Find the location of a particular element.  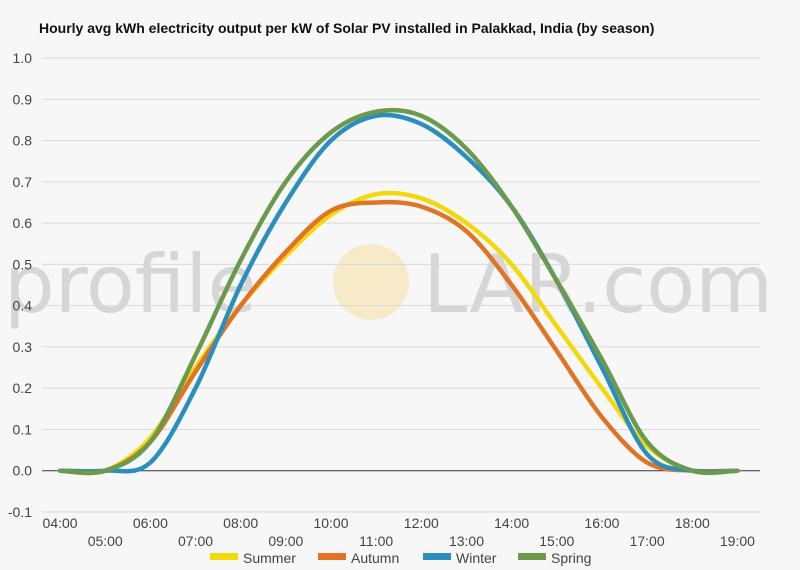

x-tick-label: 06:00 is located at coordinates (150, 523).